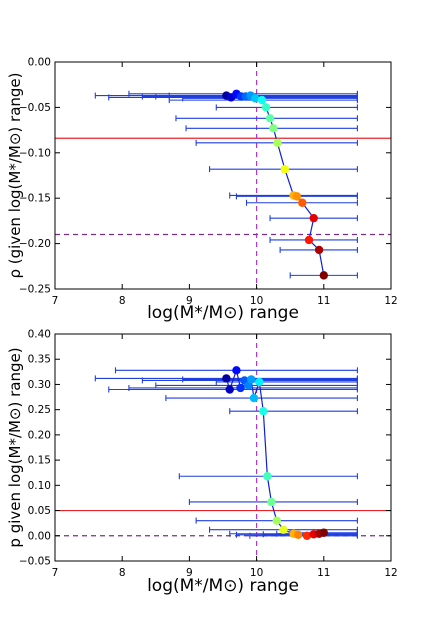  What do you see at coordinates (39, 435) in the screenshot?
I see `y-tick-label: 0.20` at bounding box center [39, 435].